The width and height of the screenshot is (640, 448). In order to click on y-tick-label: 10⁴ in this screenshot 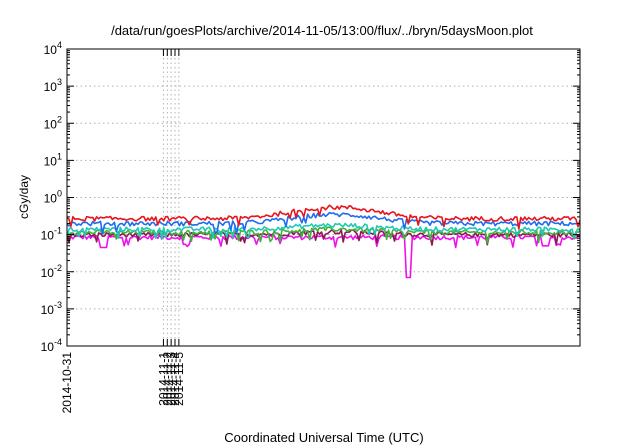, I will do `click(53, 48)`.